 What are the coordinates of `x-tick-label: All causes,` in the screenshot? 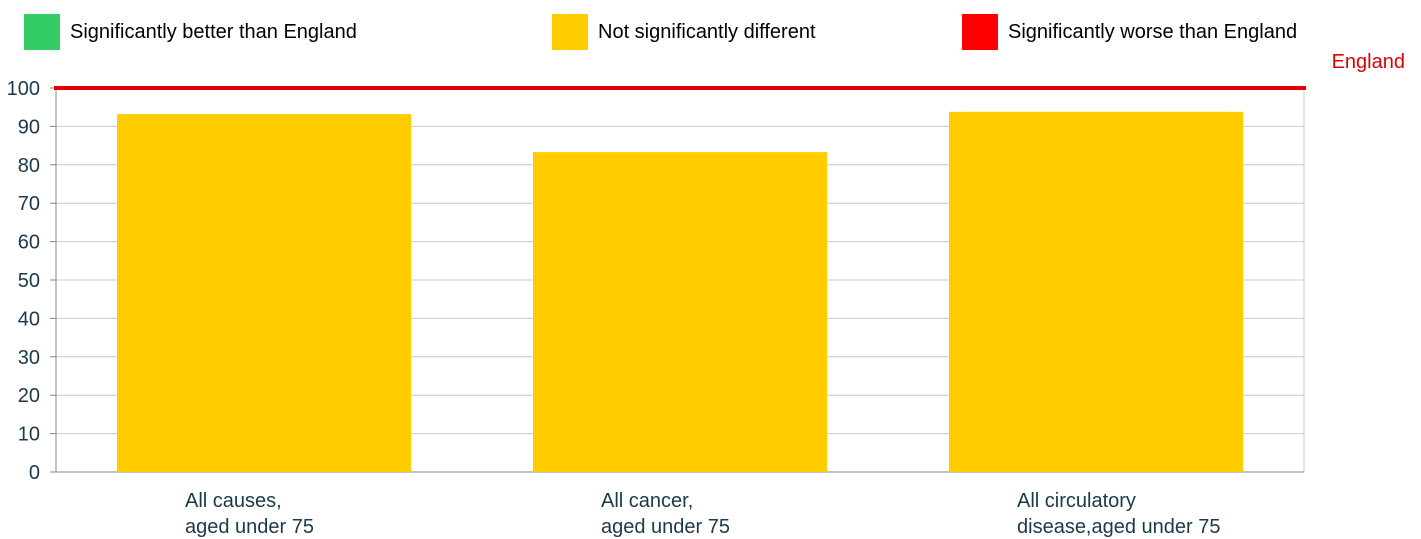 It's located at (233, 501).